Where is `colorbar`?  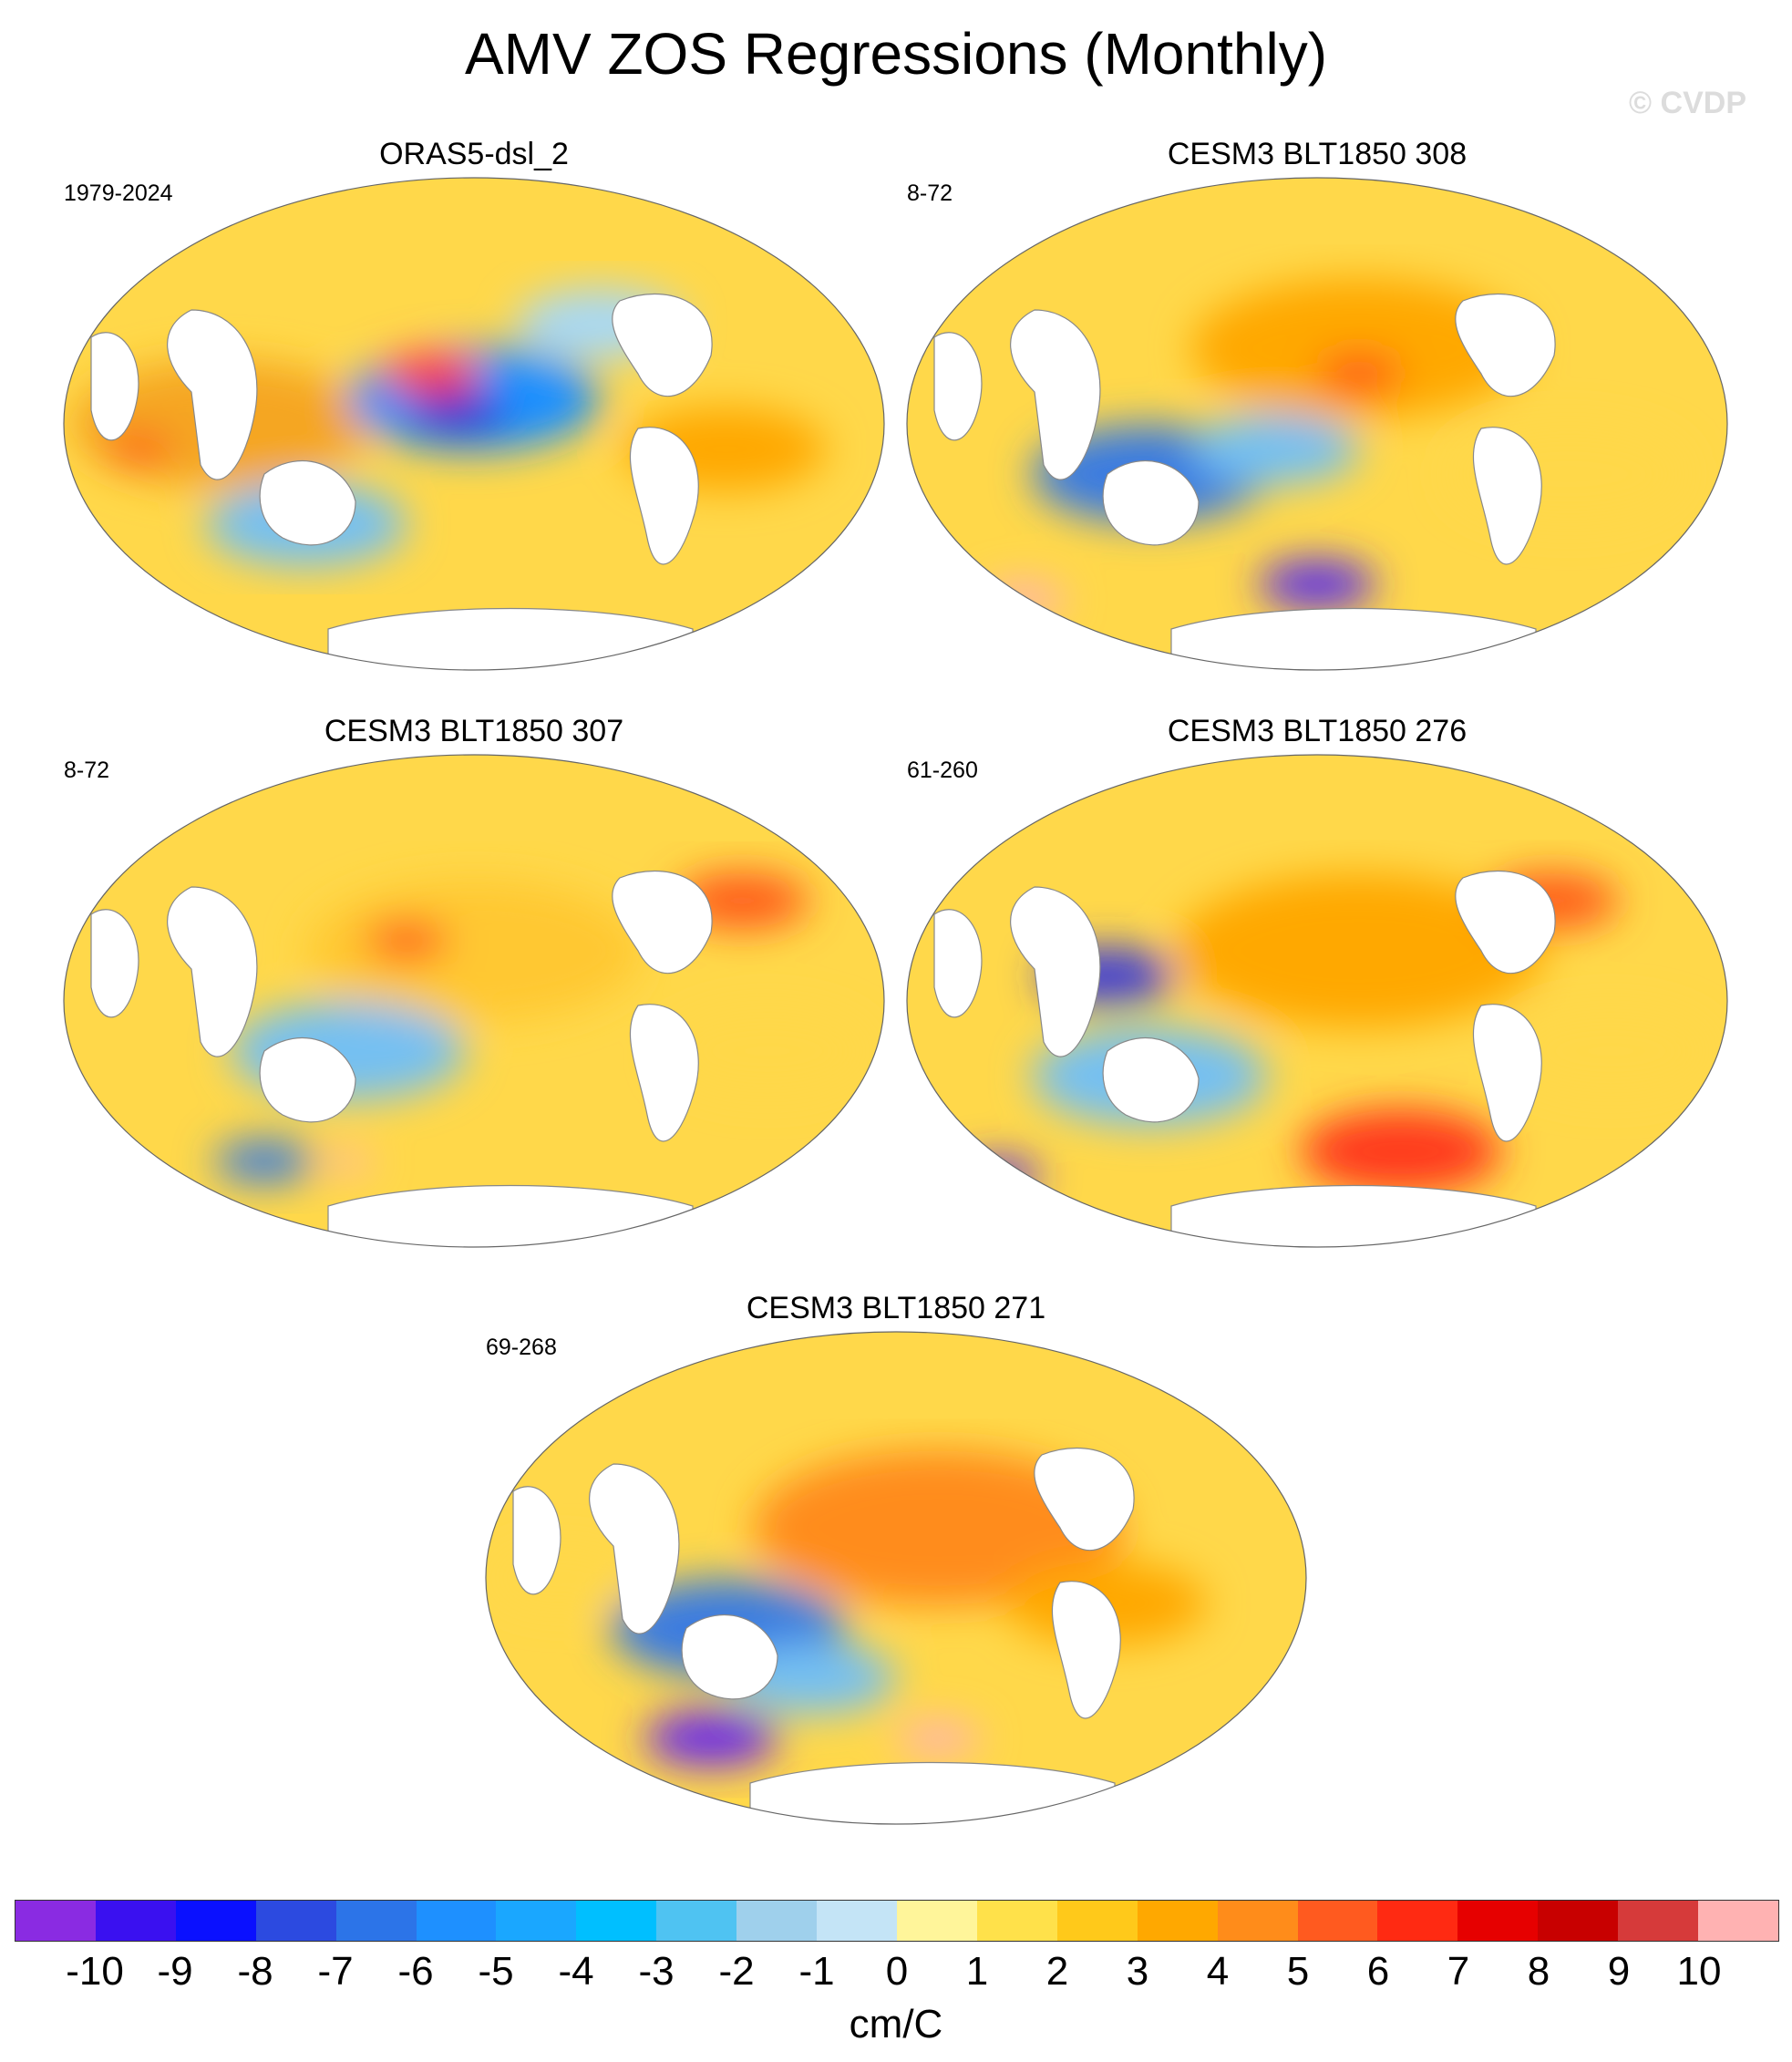
colorbar is located at coordinates (897, 1921).